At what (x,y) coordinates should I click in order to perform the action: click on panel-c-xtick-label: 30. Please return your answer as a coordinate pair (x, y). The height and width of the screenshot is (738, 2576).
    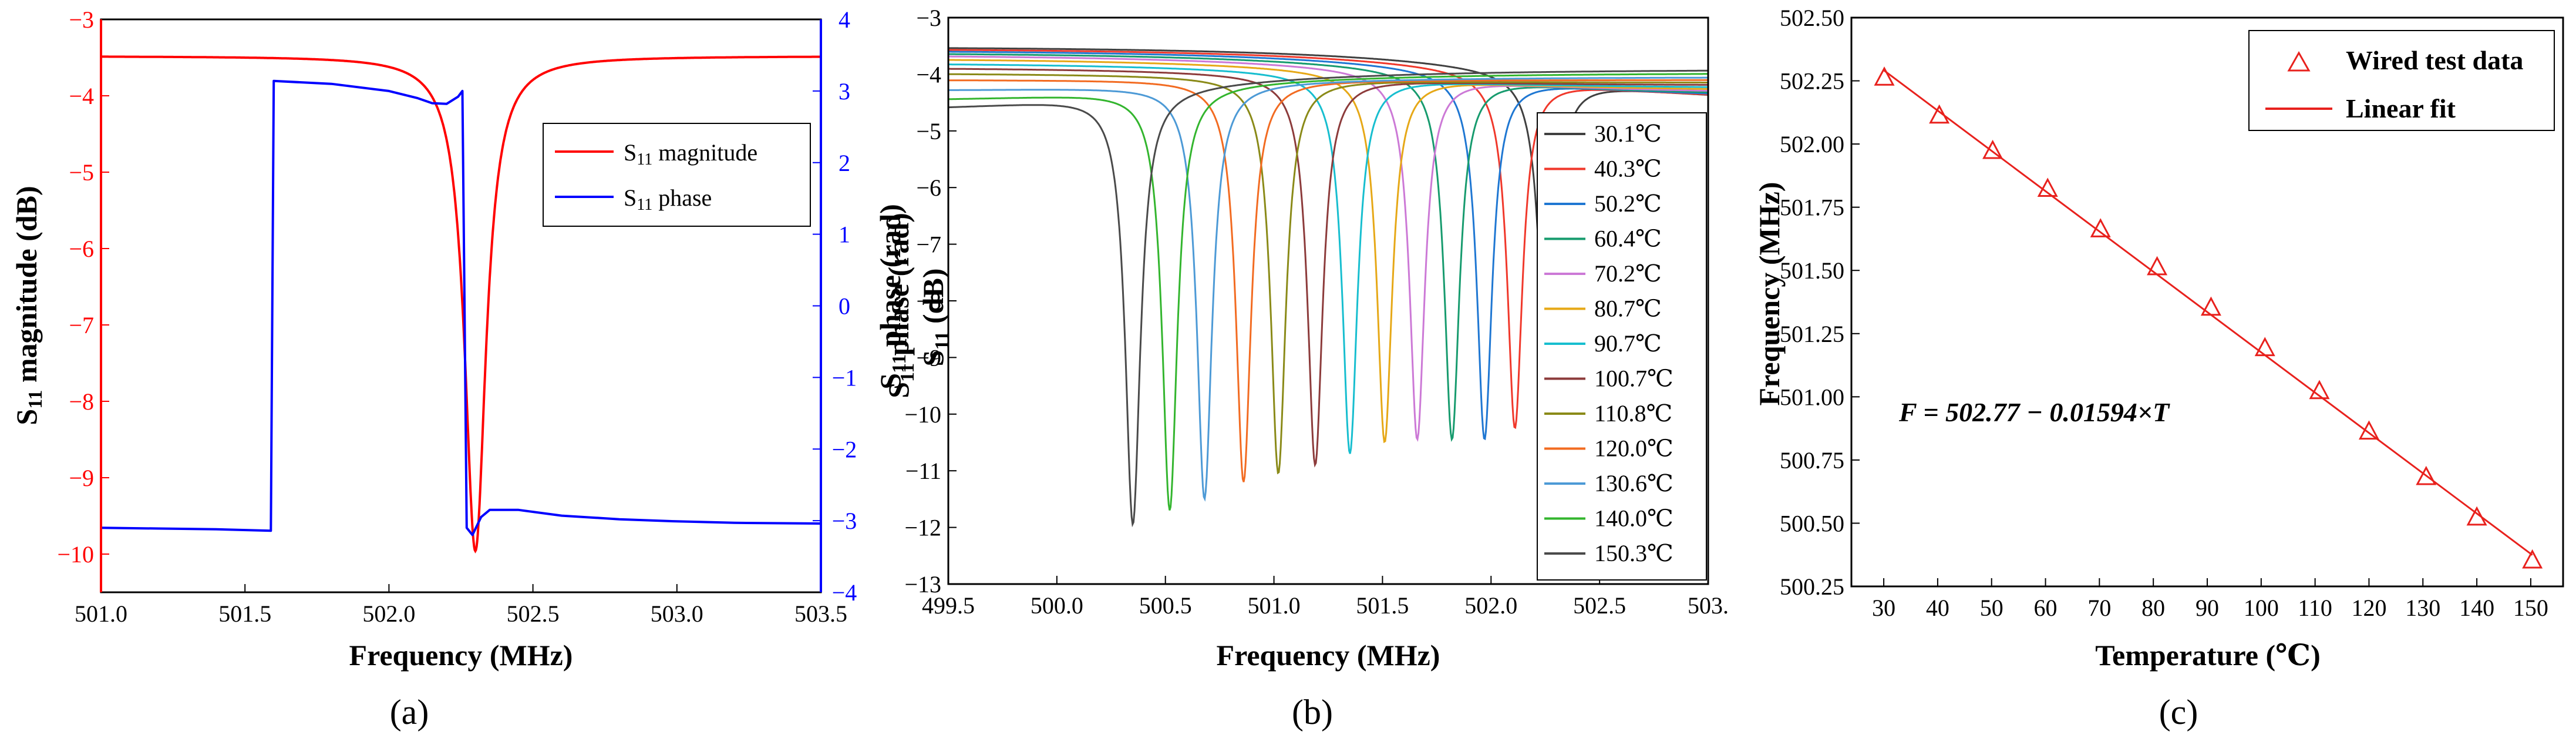
    Looking at the image, I should click on (1883, 608).